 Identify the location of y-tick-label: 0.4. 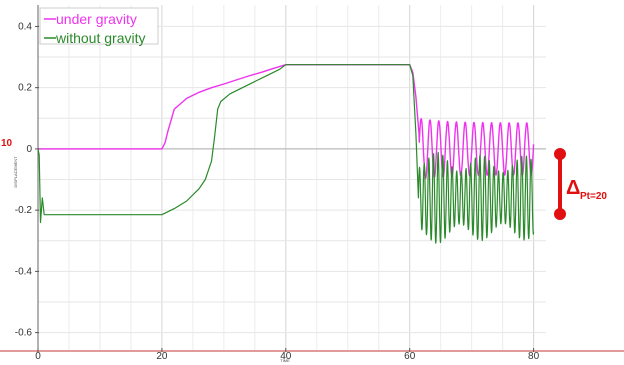
(25, 26).